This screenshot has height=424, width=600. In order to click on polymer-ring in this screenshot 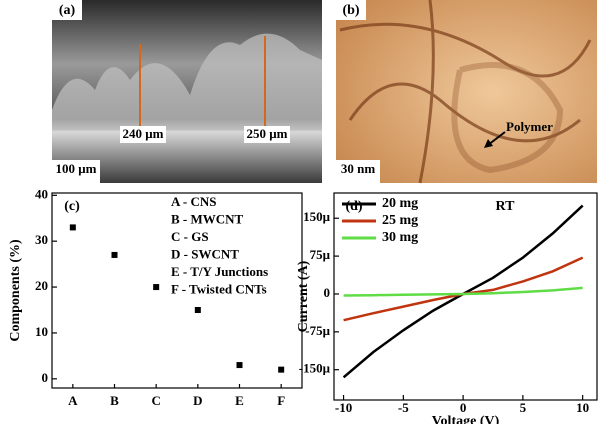, I will do `click(507, 118)`.